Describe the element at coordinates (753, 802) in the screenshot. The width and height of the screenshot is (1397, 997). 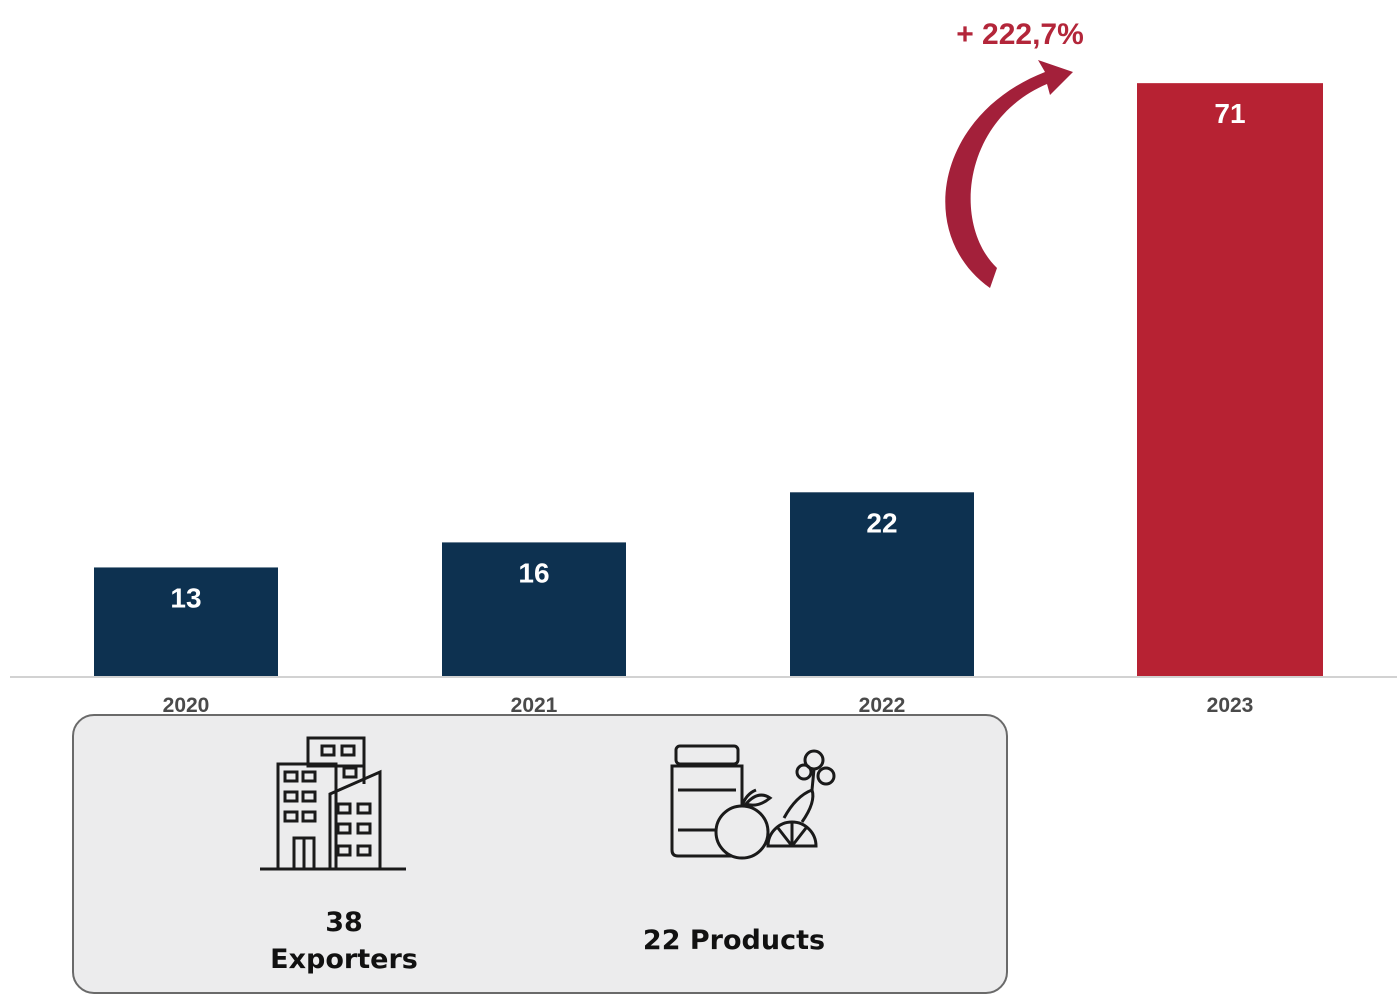
I see `food-jar-fruit-icon` at that location.